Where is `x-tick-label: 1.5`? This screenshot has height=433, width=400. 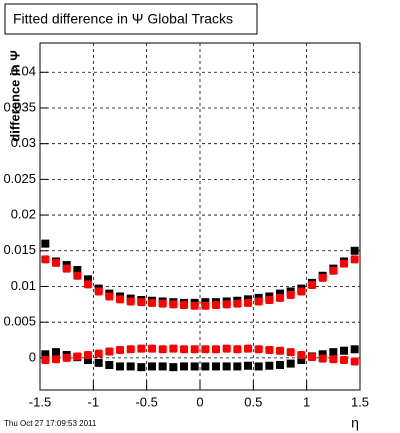
x-tick-label: 1.5 is located at coordinates (360, 401).